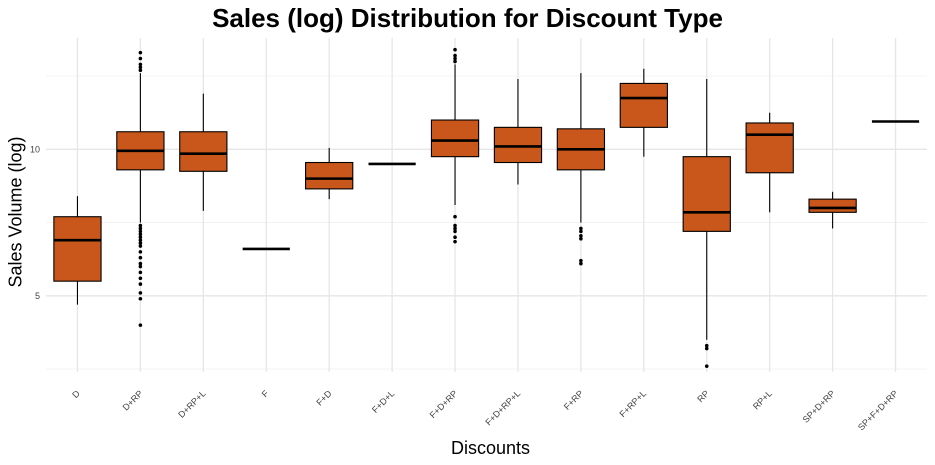 This screenshot has width=935, height=465. Describe the element at coordinates (37, 296) in the screenshot. I see `y-tick-label: 5` at that location.